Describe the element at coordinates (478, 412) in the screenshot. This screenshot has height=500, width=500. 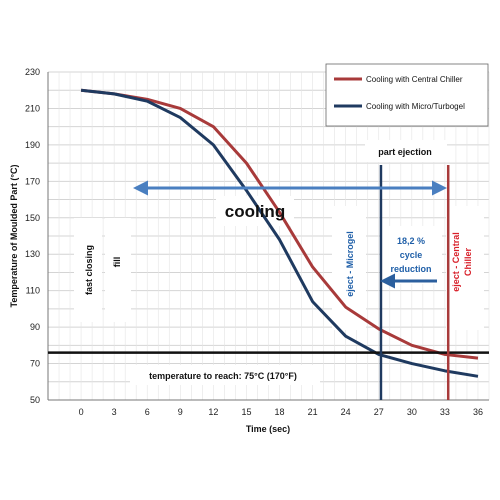
I see `x-tick-label: 36` at that location.